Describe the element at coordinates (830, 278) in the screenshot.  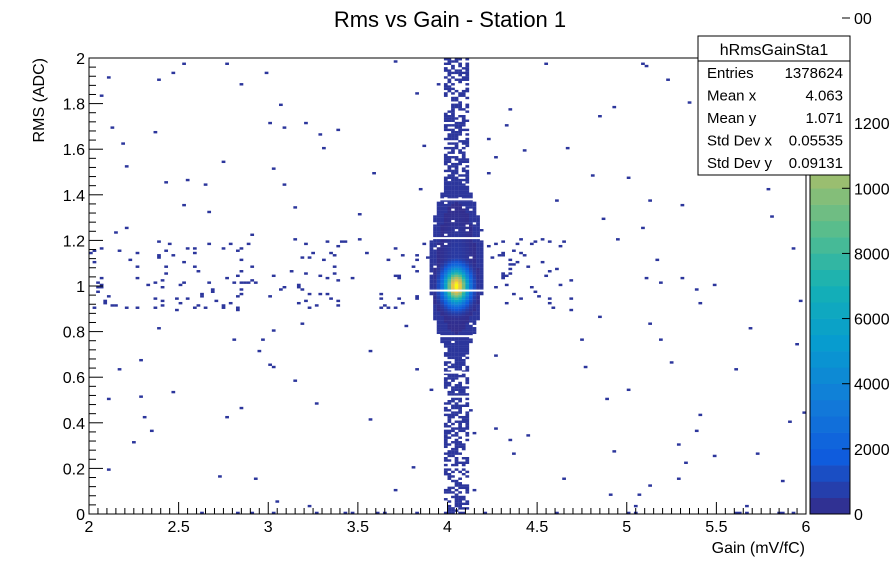
I see `color-scale-band` at that location.